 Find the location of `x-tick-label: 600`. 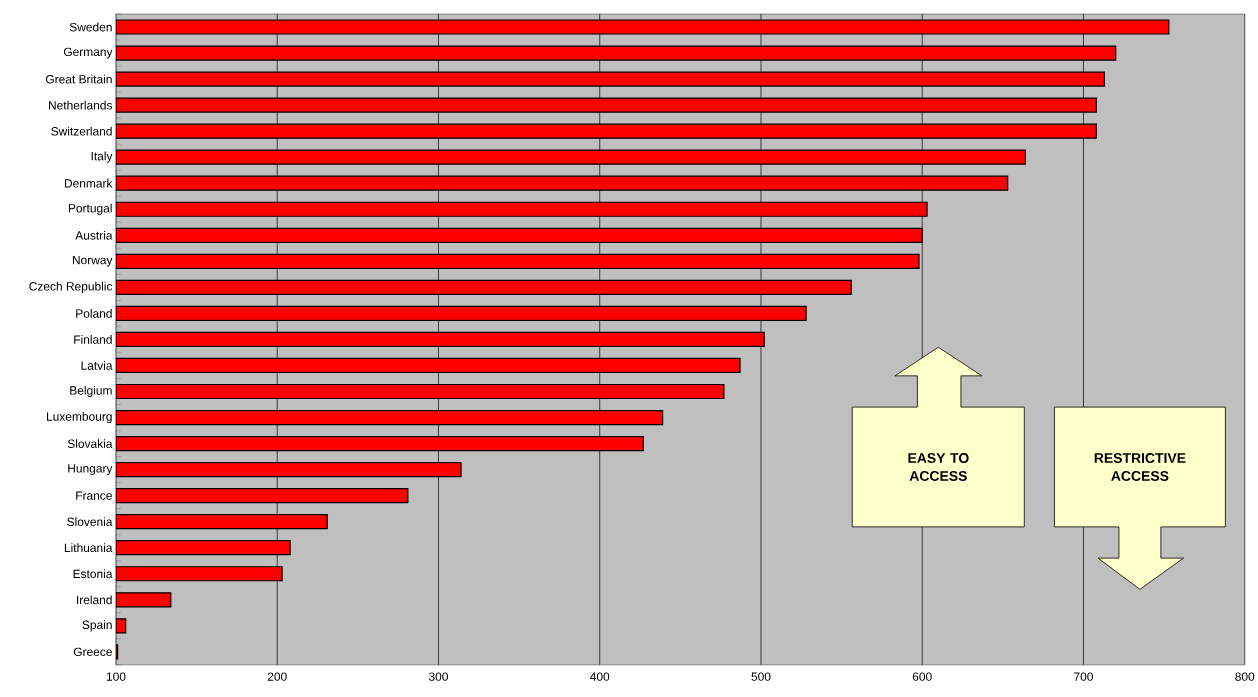

x-tick-label: 600 is located at coordinates (922, 676).